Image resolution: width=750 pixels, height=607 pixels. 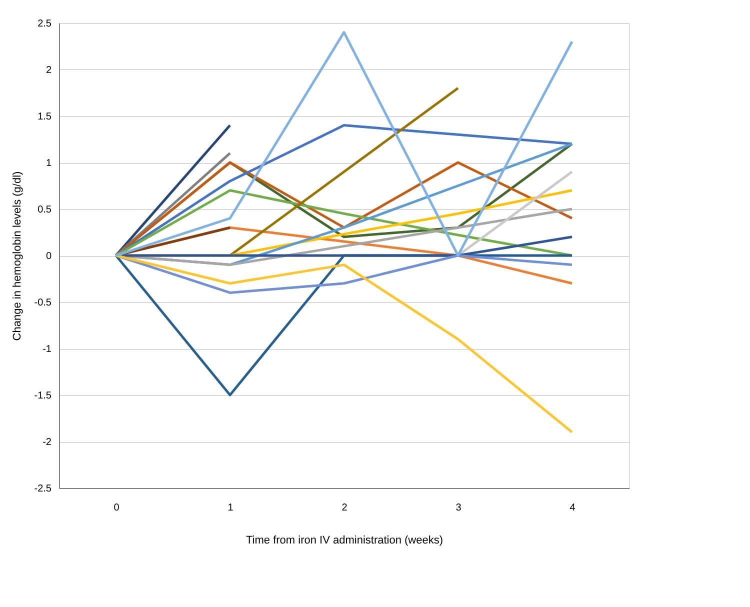 I want to click on y-tick-label: -2, so click(x=47, y=442).